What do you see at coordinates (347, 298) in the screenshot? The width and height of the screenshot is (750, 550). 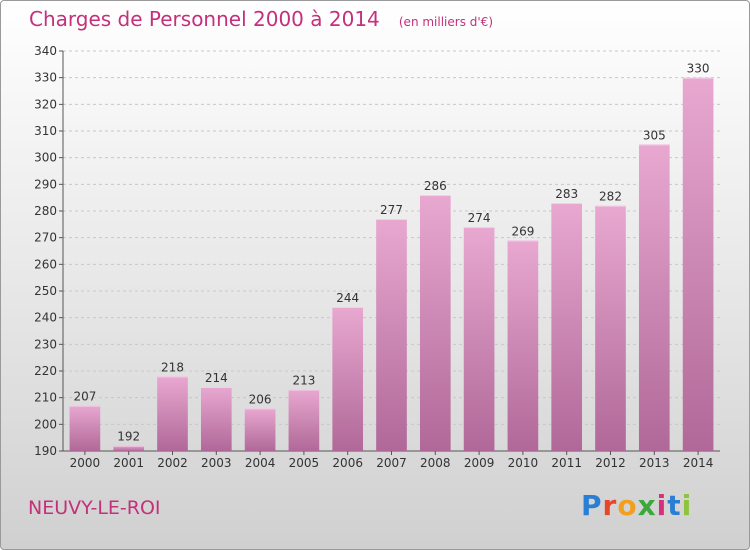 I see `data-label-2006: 244` at bounding box center [347, 298].